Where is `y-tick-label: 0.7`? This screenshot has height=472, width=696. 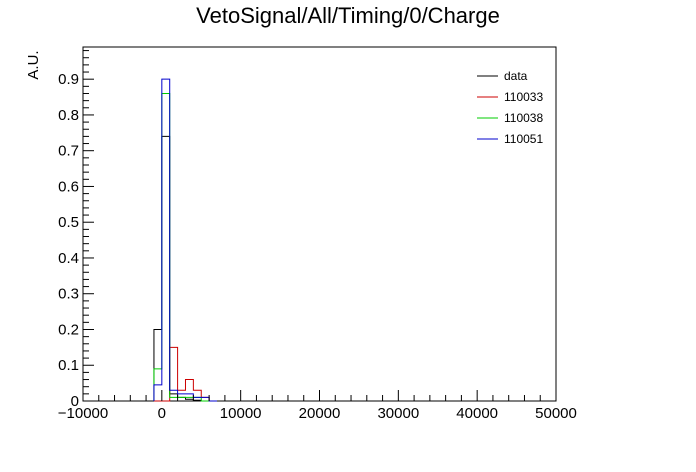 y-tick-label: 0.7 is located at coordinates (68, 151).